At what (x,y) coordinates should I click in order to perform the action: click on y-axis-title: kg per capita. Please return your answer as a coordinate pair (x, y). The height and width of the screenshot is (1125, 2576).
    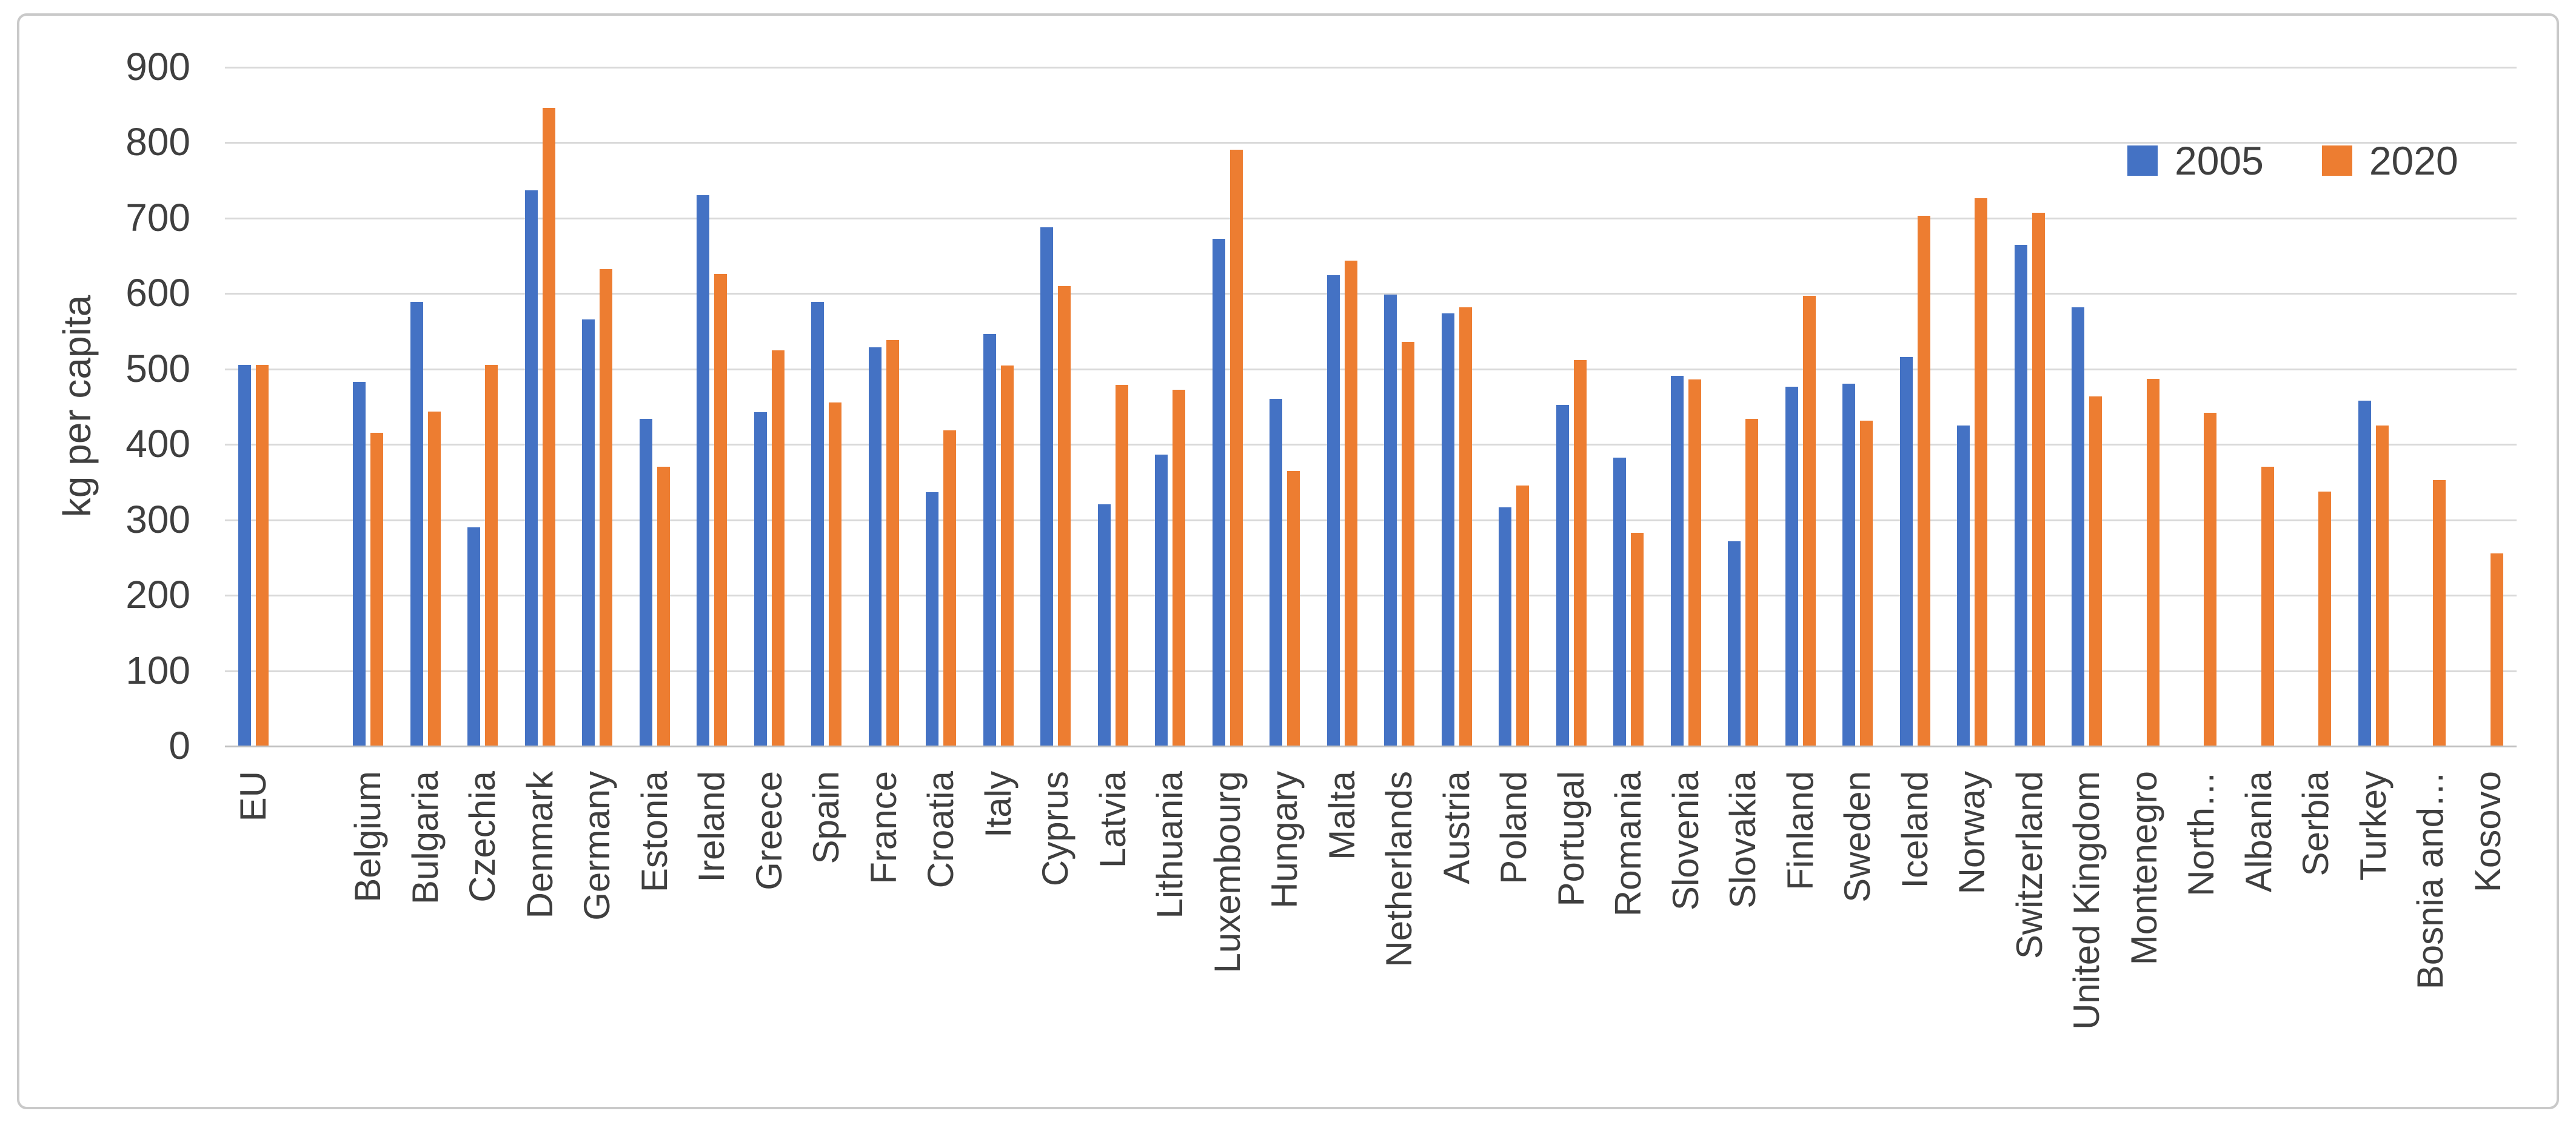
    Looking at the image, I should click on (77, 406).